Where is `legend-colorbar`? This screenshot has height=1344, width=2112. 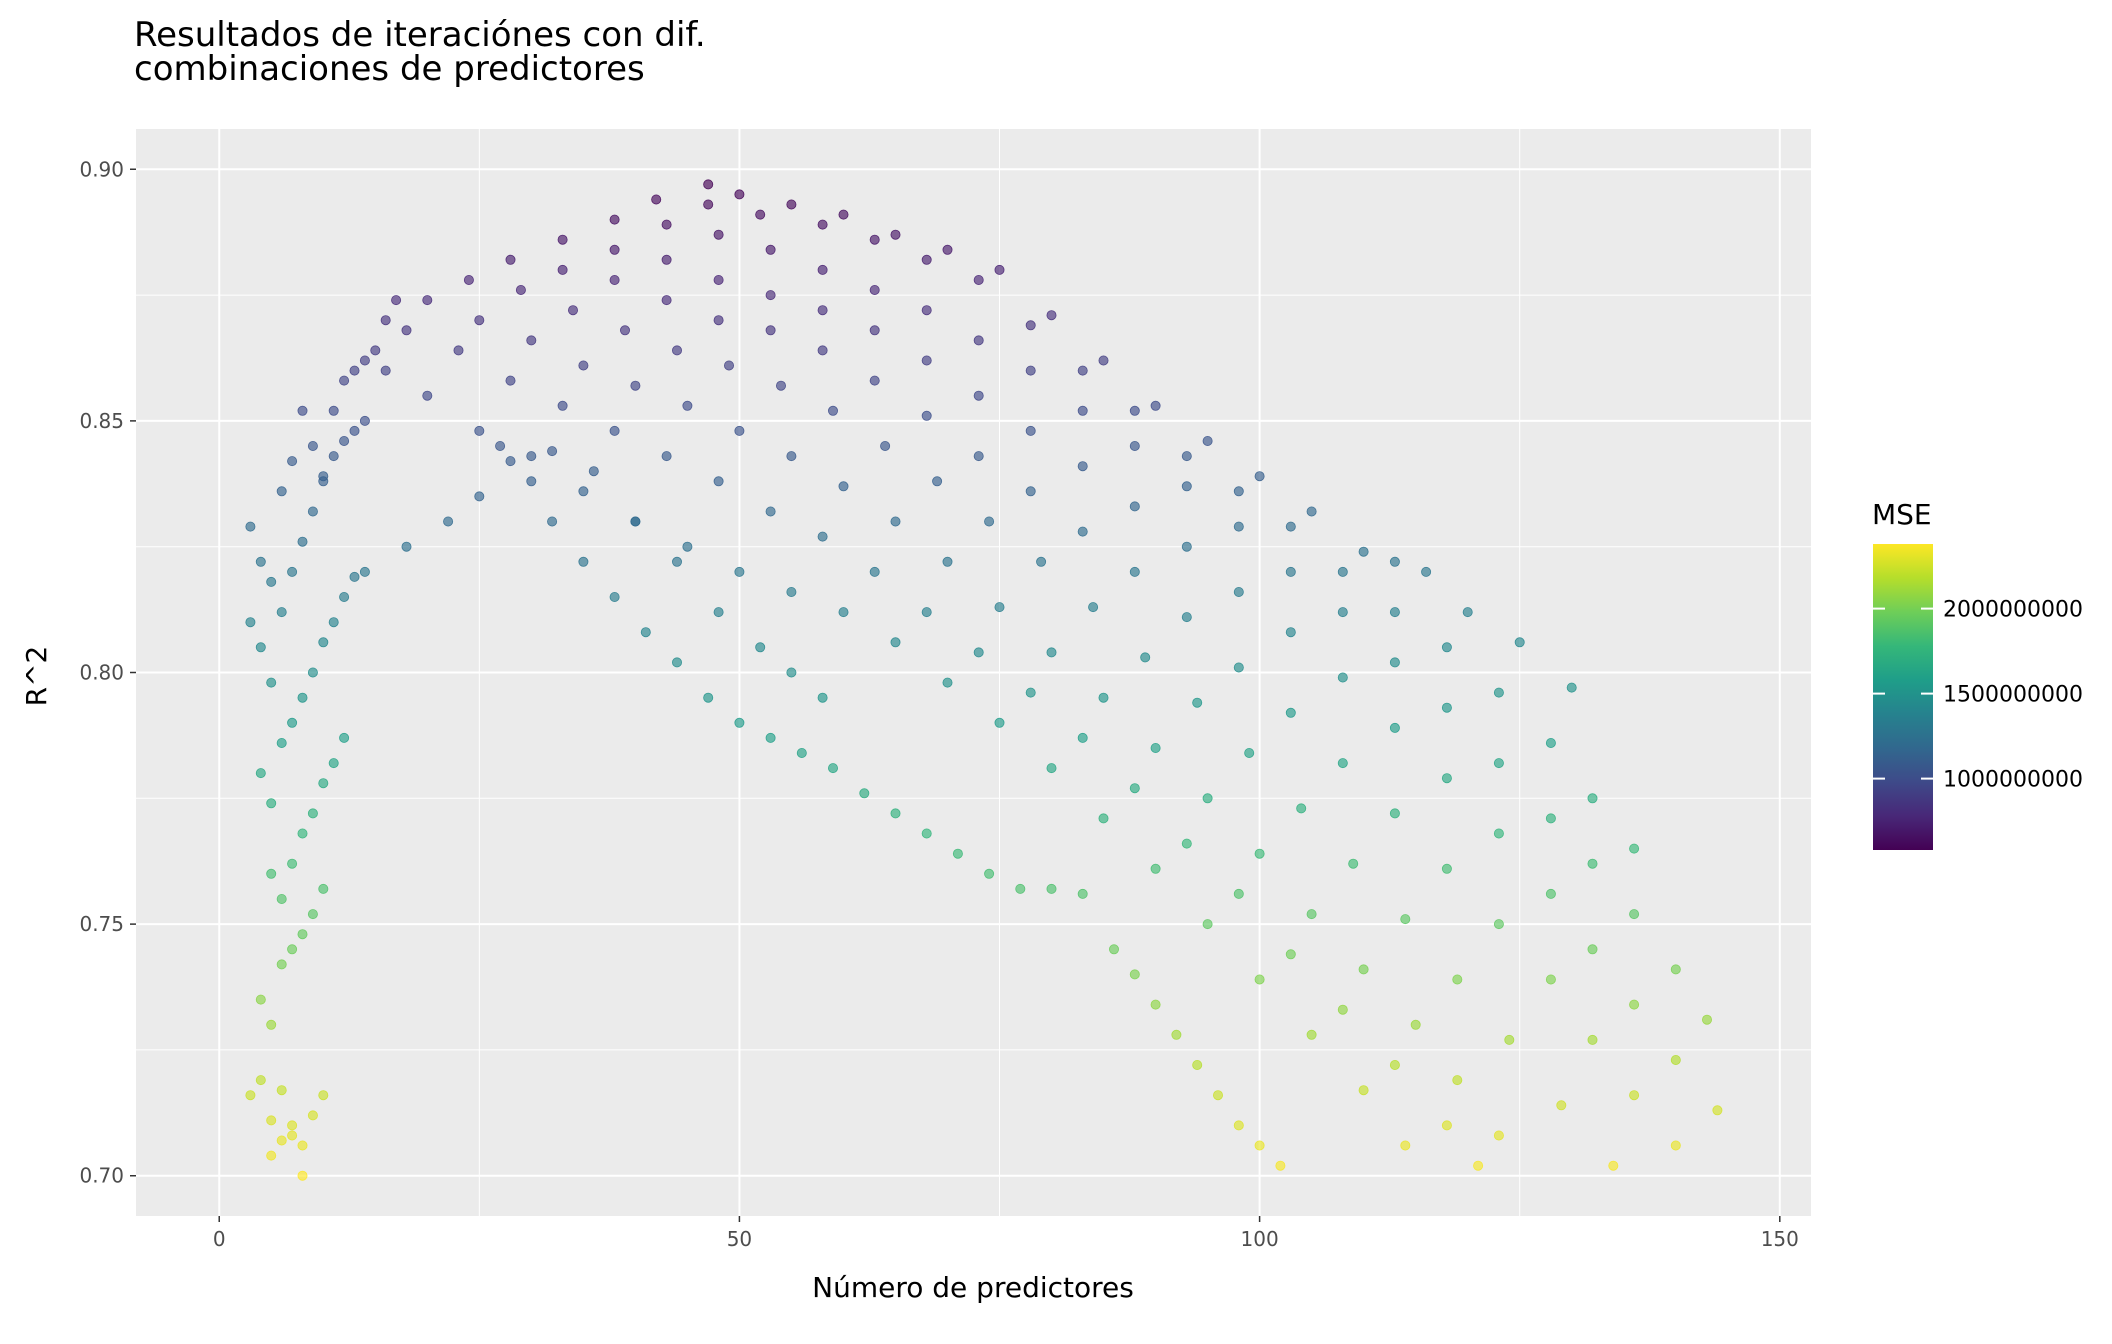 legend-colorbar is located at coordinates (1903, 697).